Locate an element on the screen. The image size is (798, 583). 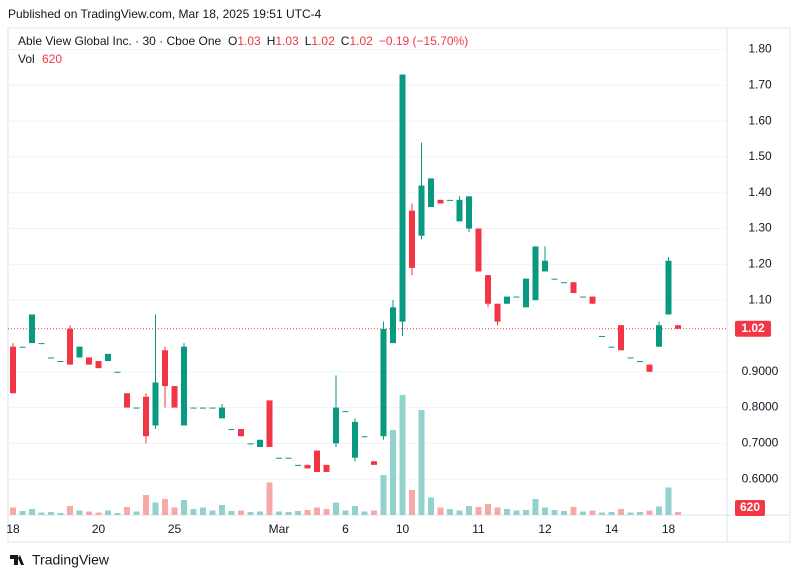
x-tick-label: 11 is located at coordinates (478, 529).